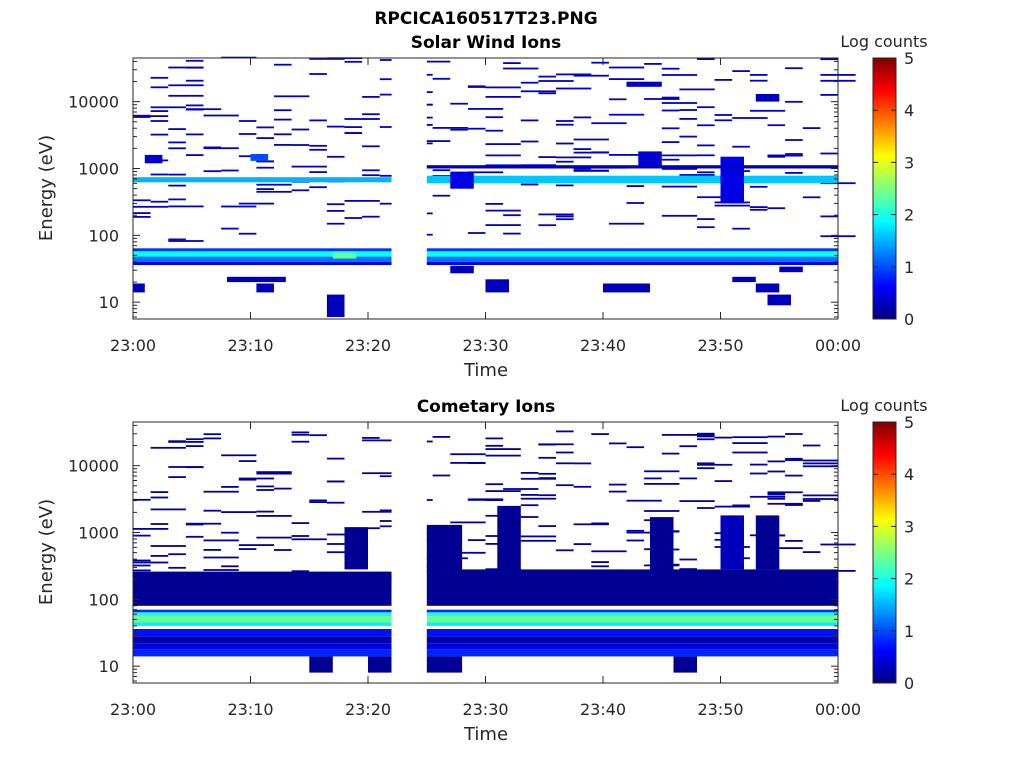 The height and width of the screenshot is (772, 1024). Describe the element at coordinates (93, 466) in the screenshot. I see `y-tick-label: 10000` at that location.